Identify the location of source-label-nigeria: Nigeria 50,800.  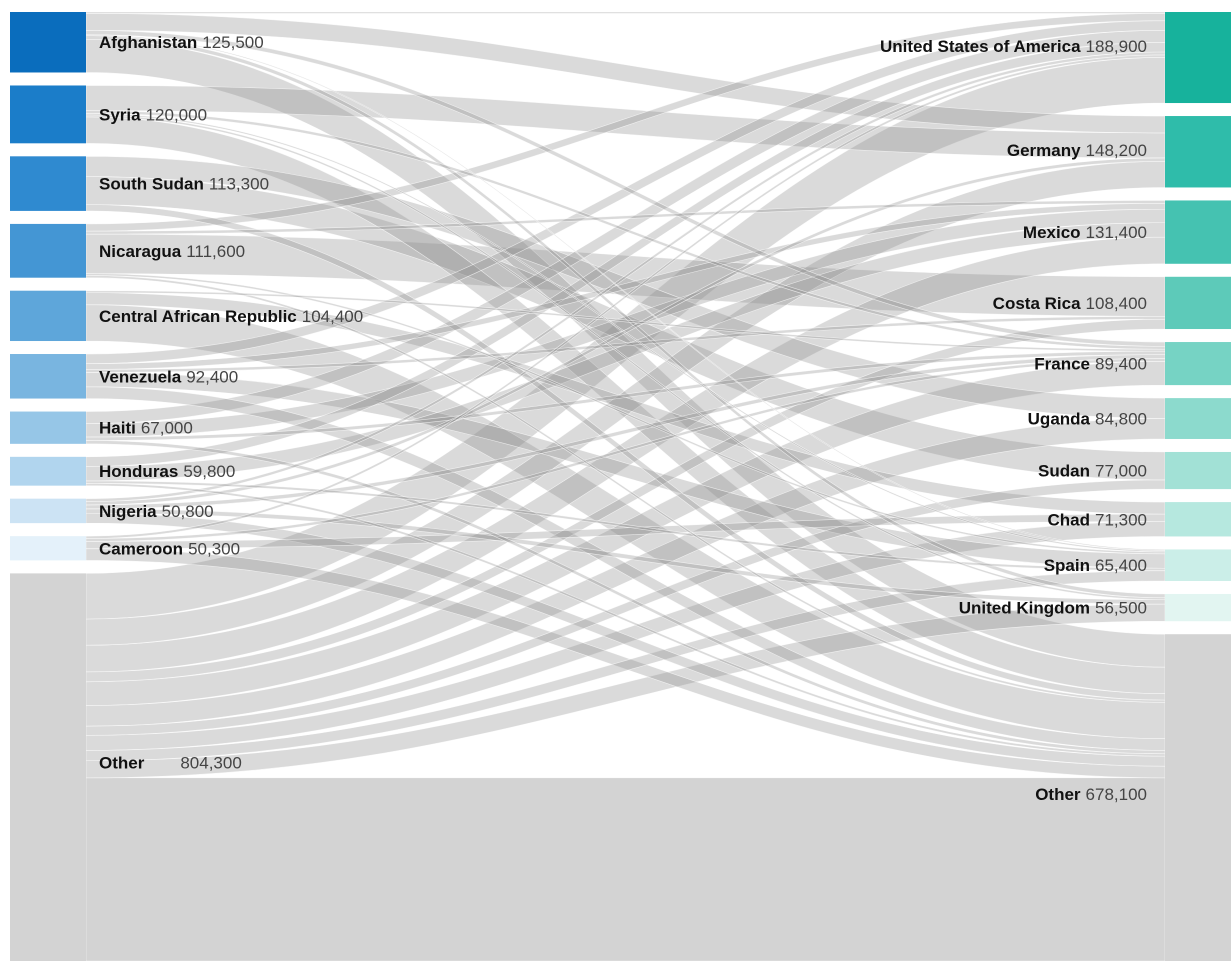
(156, 511).